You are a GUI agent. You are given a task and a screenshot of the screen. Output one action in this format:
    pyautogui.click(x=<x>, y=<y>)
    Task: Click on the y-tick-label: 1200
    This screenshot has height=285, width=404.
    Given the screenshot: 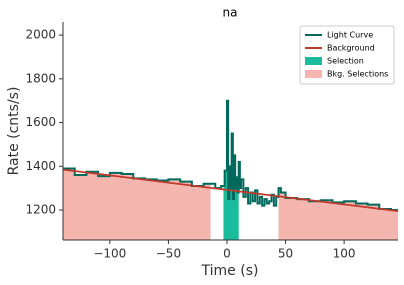 What is the action you would take?
    pyautogui.click(x=40, y=210)
    